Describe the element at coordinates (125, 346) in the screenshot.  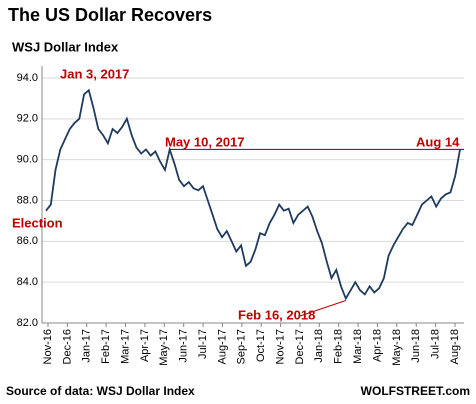
I see `x-tick-label: Mar-17` at that location.